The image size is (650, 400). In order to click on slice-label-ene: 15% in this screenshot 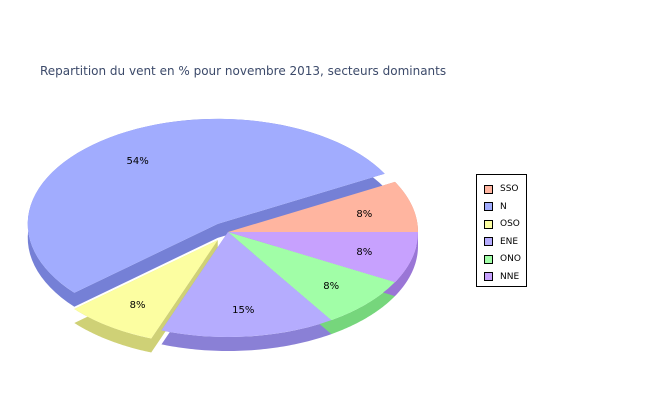, I will do `click(243, 310)`.